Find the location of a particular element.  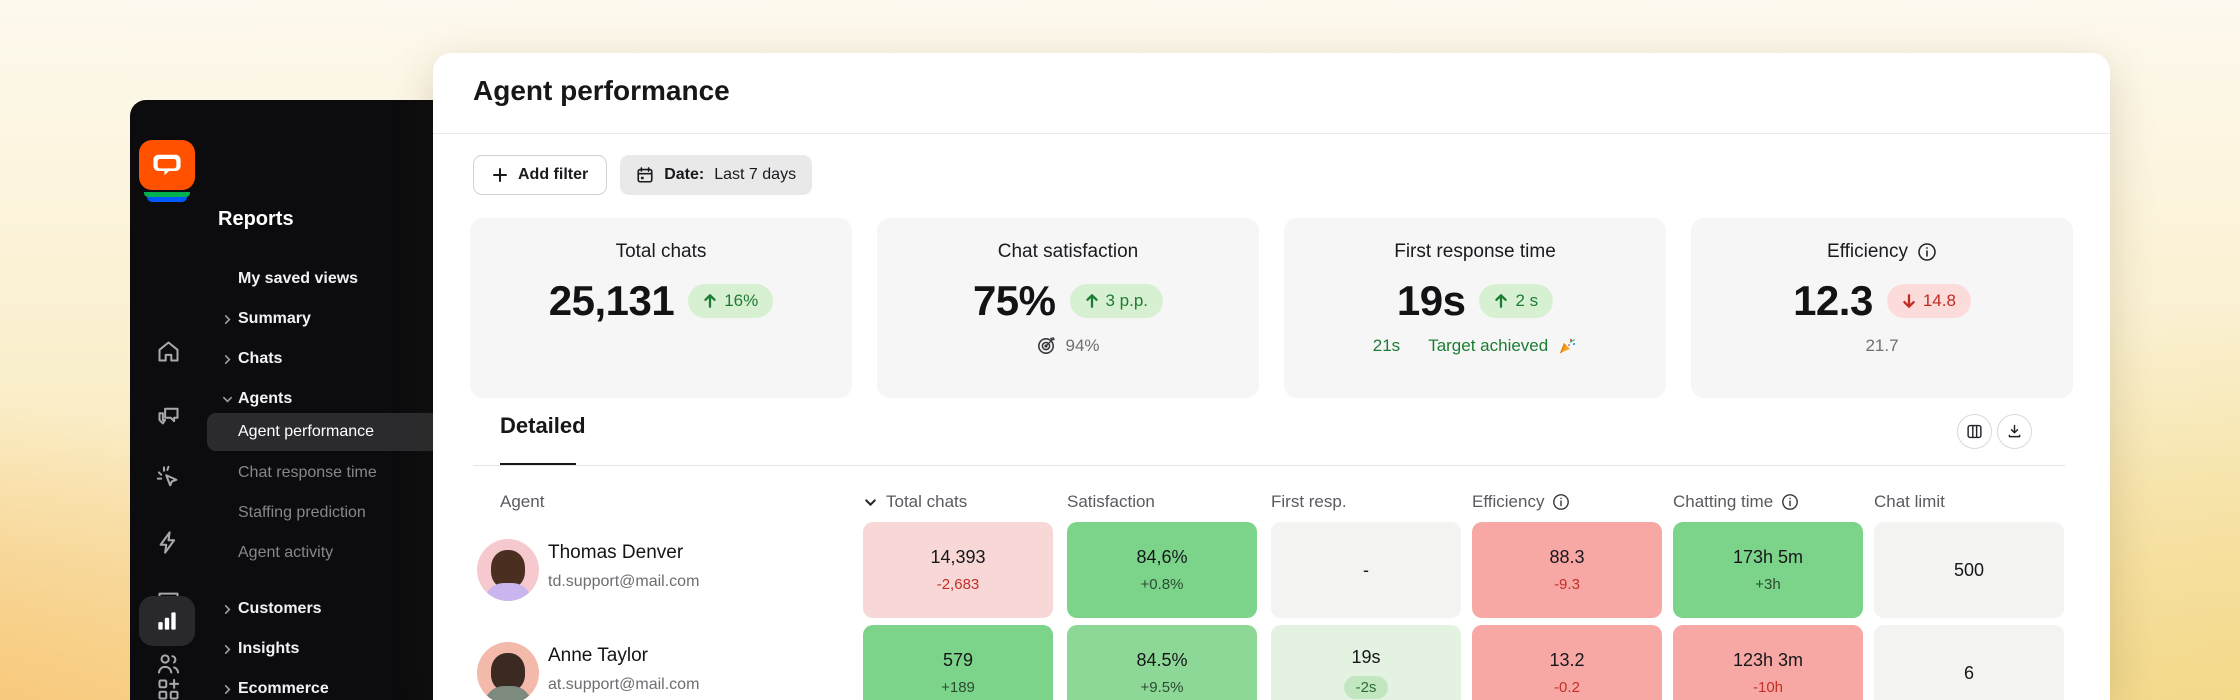

active-tab-indicator is located at coordinates (538, 464).